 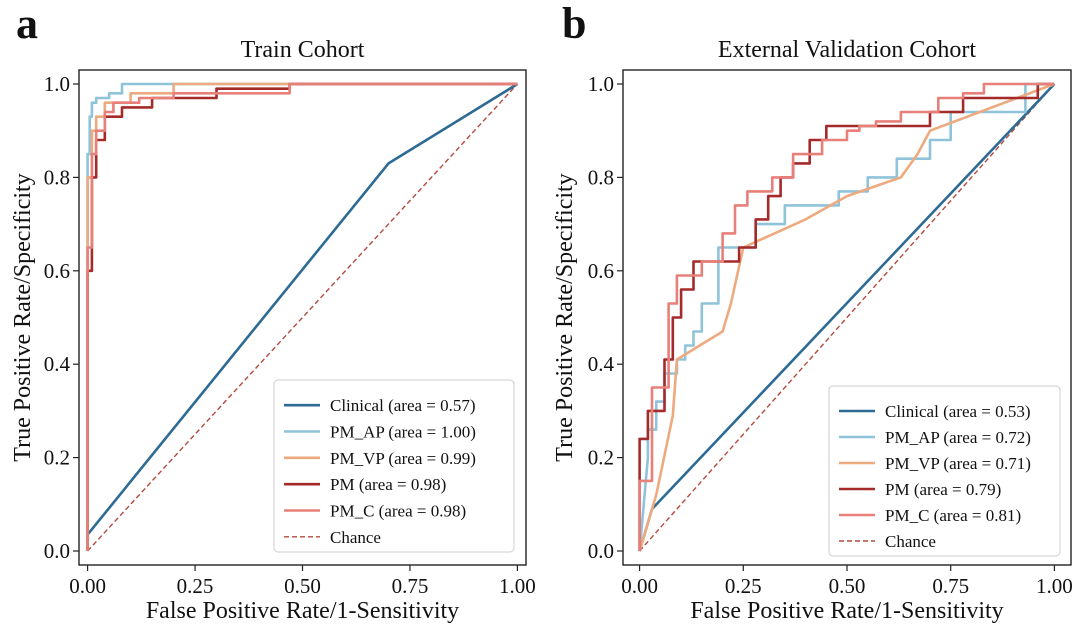 I want to click on legend-label: PM (area = 0.98), so click(x=388, y=484).